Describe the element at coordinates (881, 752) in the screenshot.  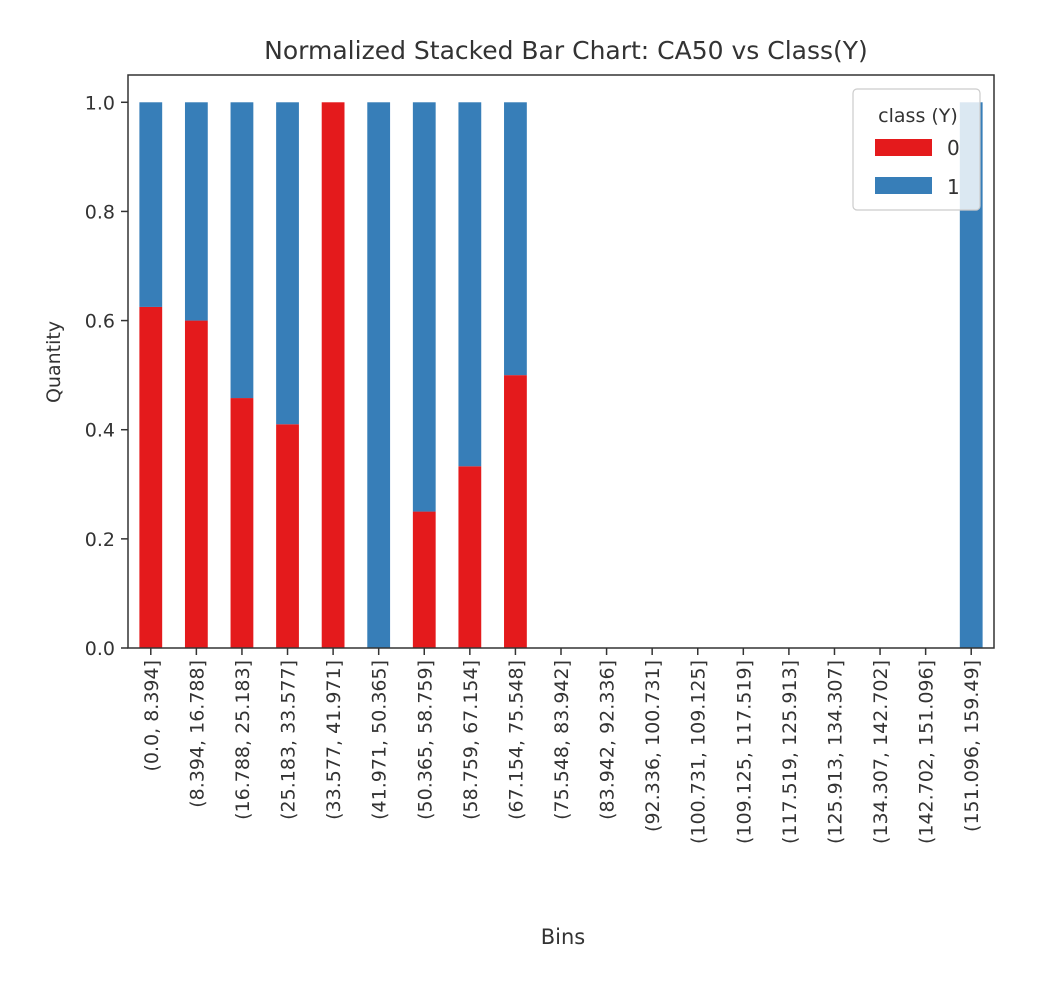
I see `x-tick-label-16: (134.307, 142.702]` at that location.